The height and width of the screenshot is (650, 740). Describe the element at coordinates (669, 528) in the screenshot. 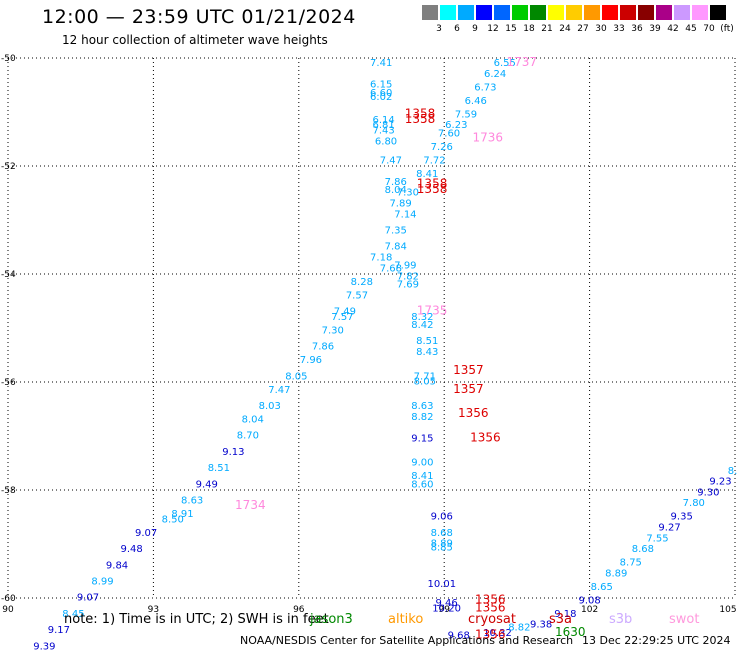

I see `swh-value: 9.27` at that location.